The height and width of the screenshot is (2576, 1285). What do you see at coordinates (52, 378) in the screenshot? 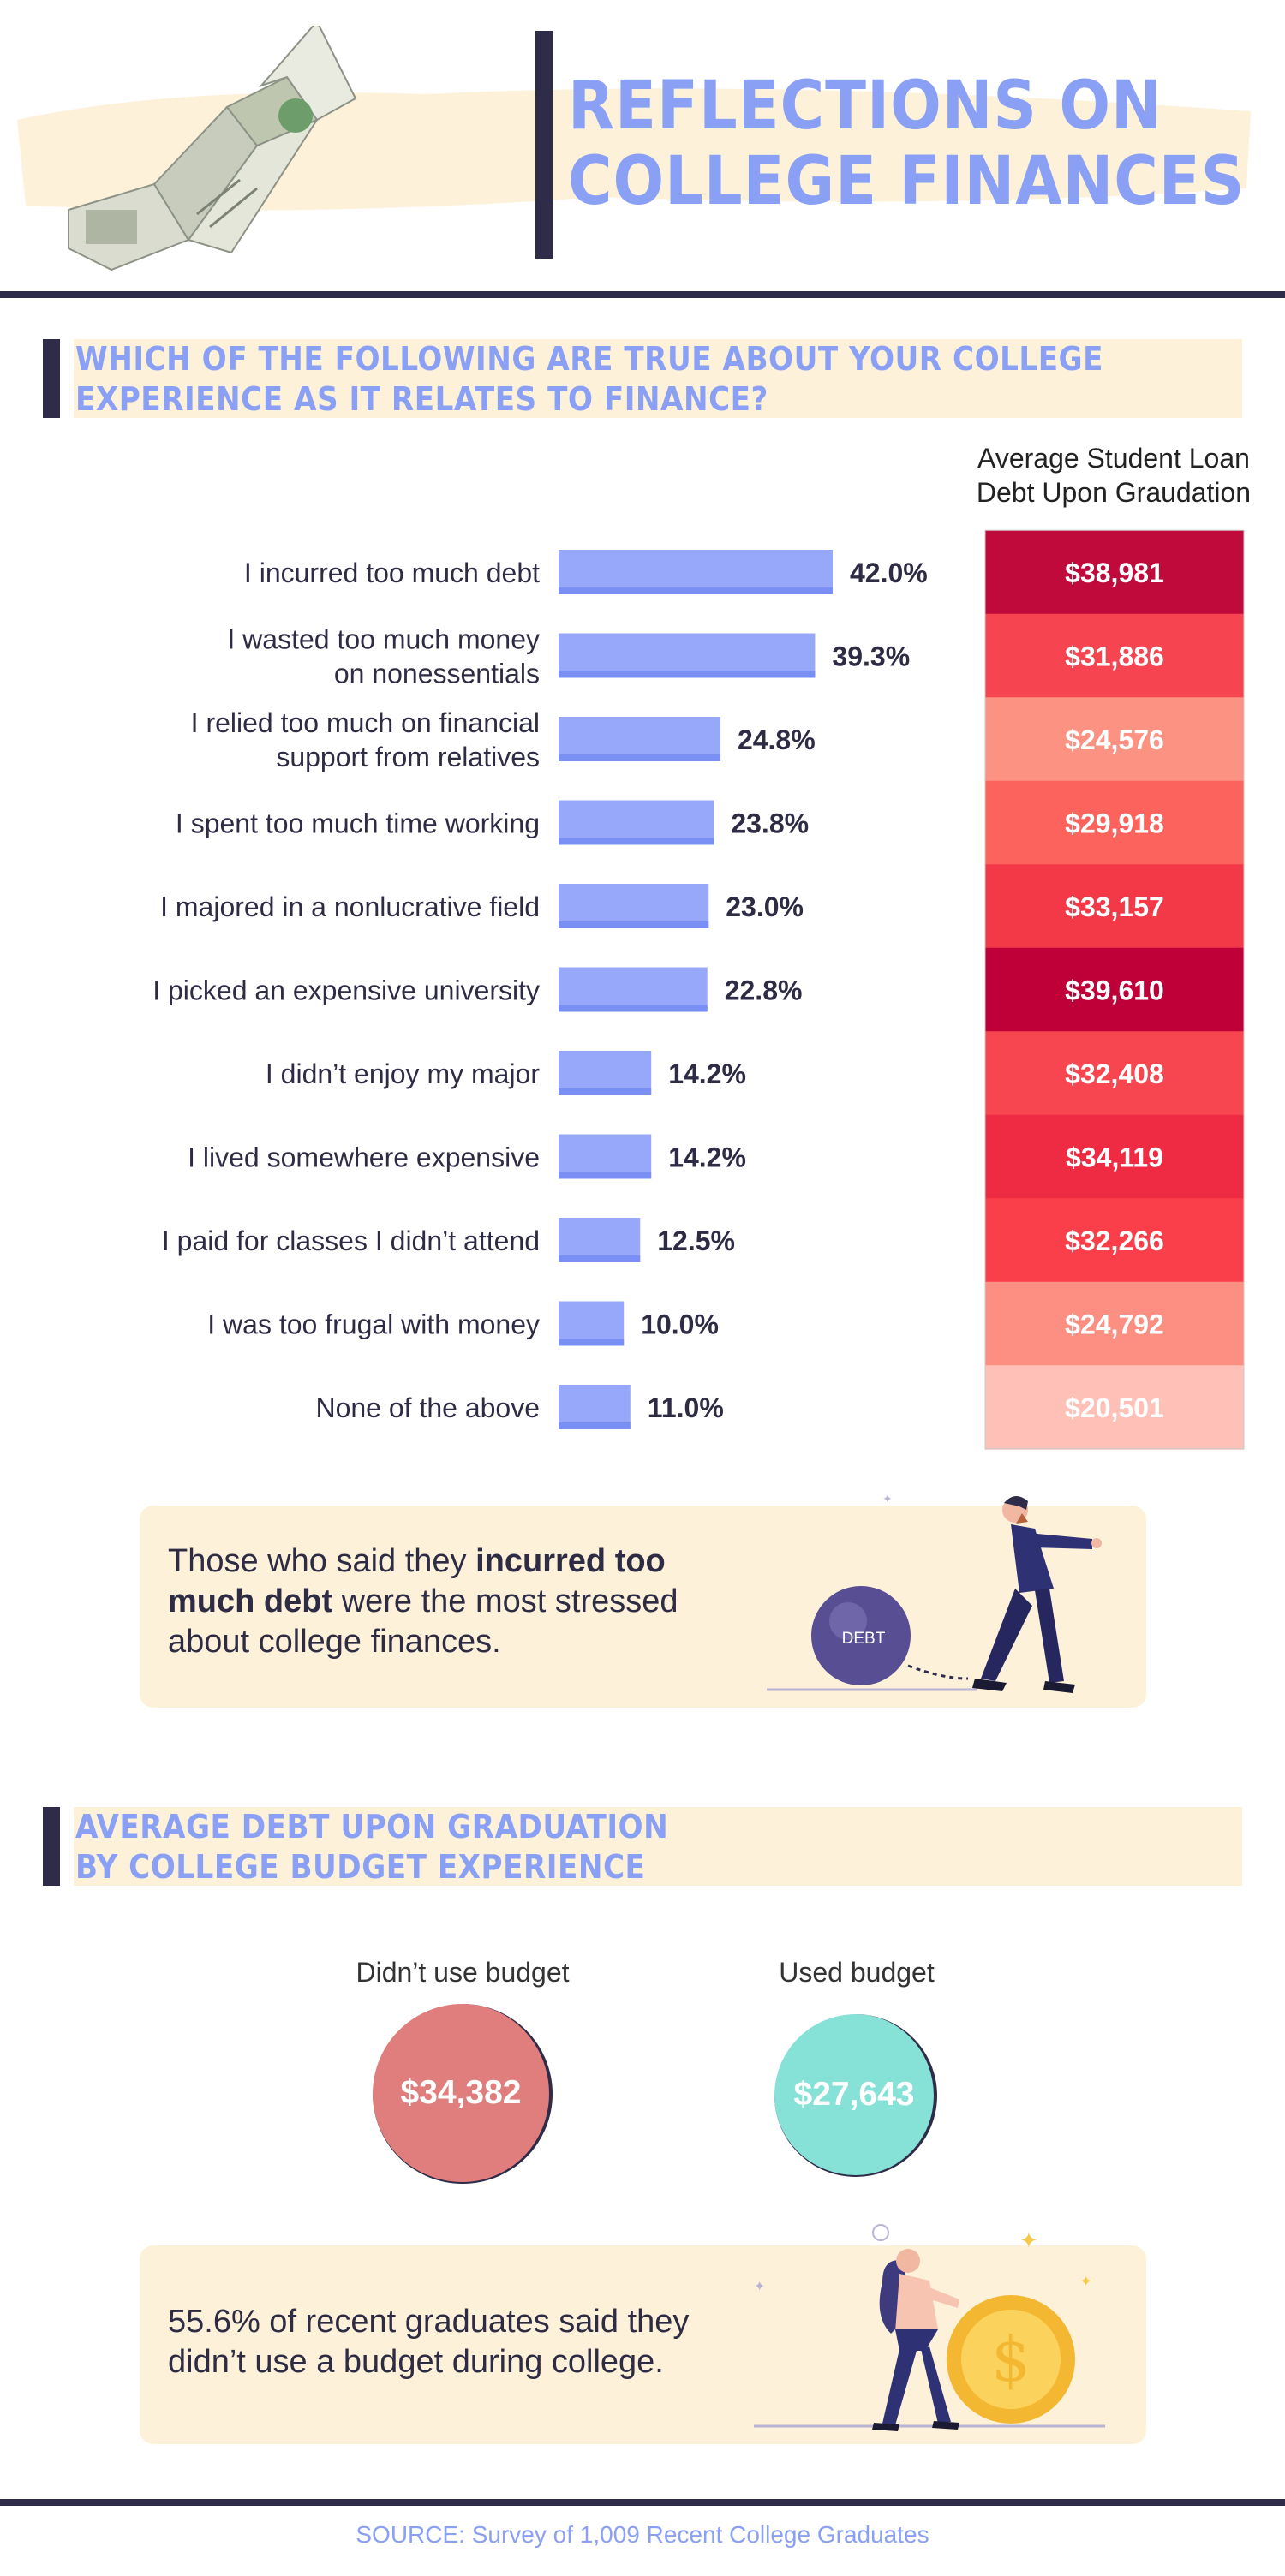
I see `section1-heading-tick` at bounding box center [52, 378].